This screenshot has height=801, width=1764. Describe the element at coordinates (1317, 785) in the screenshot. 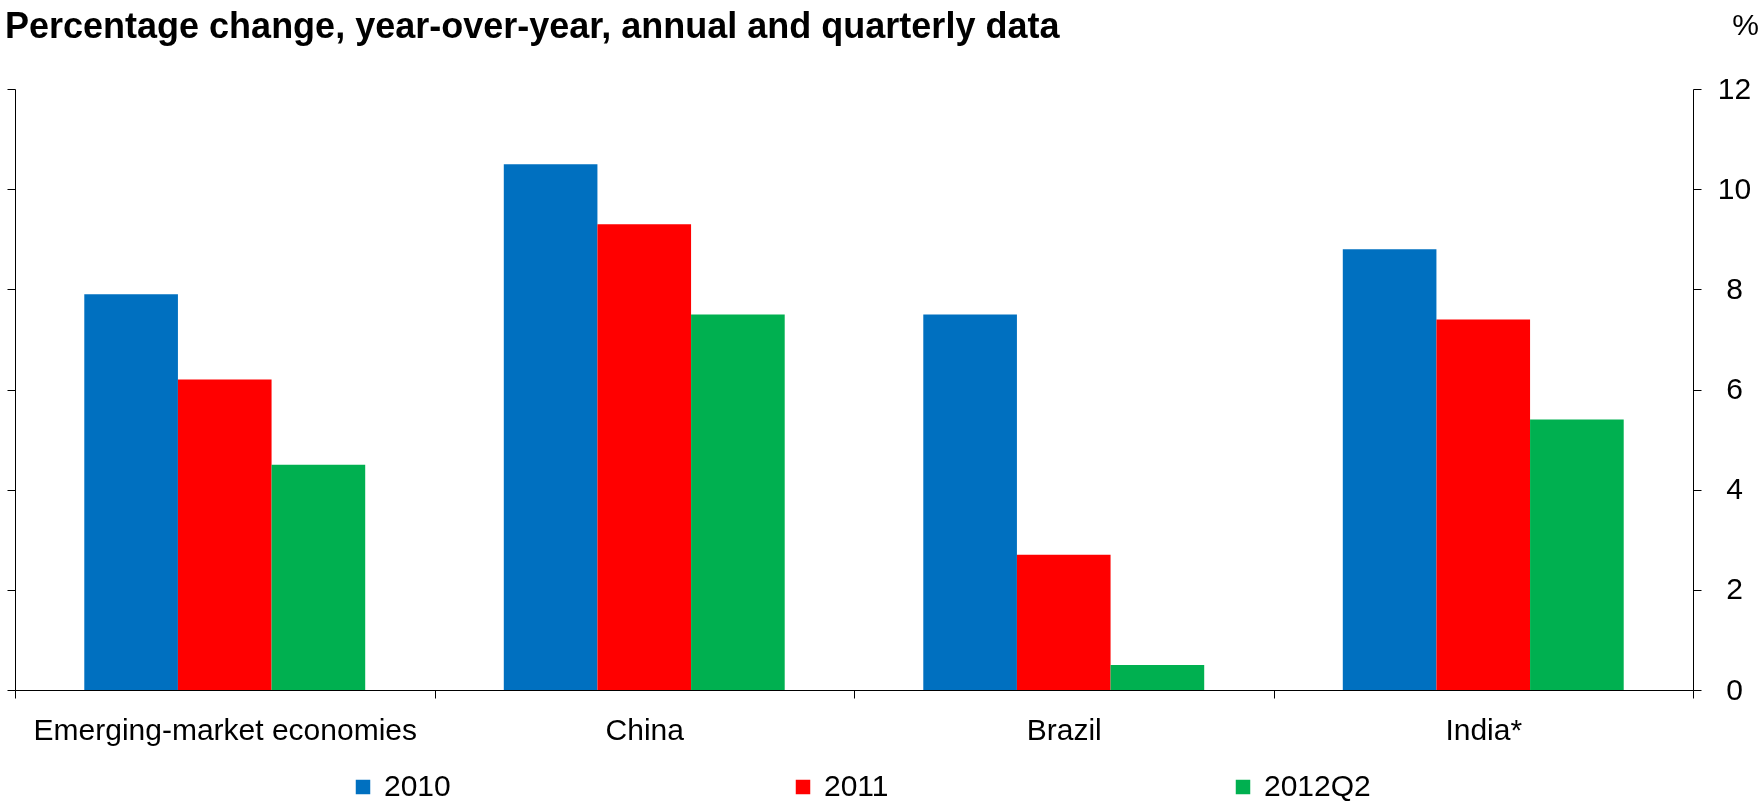

I see `legend-label: 2012Q2` at that location.